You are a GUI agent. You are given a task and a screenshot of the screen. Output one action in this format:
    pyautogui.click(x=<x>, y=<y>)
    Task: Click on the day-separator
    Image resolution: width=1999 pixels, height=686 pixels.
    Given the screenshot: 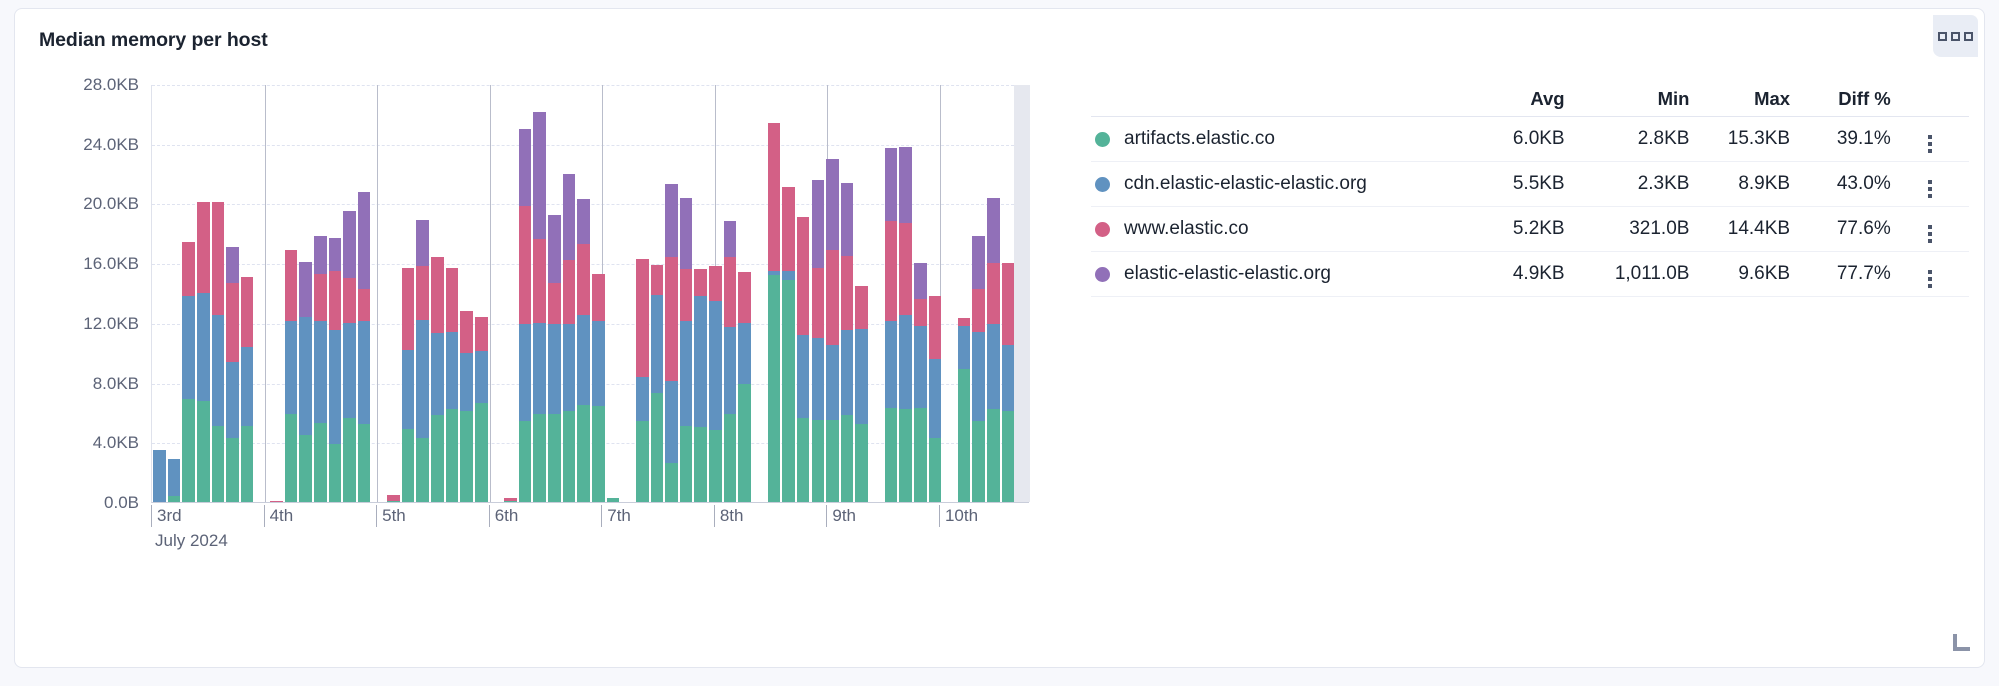 What is the action you would take?
    pyautogui.click(x=378, y=293)
    